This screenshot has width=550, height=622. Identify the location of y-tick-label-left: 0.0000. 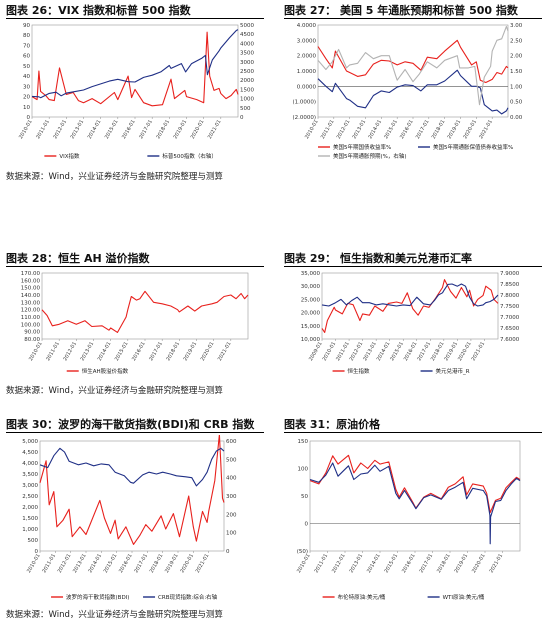
(307, 87).